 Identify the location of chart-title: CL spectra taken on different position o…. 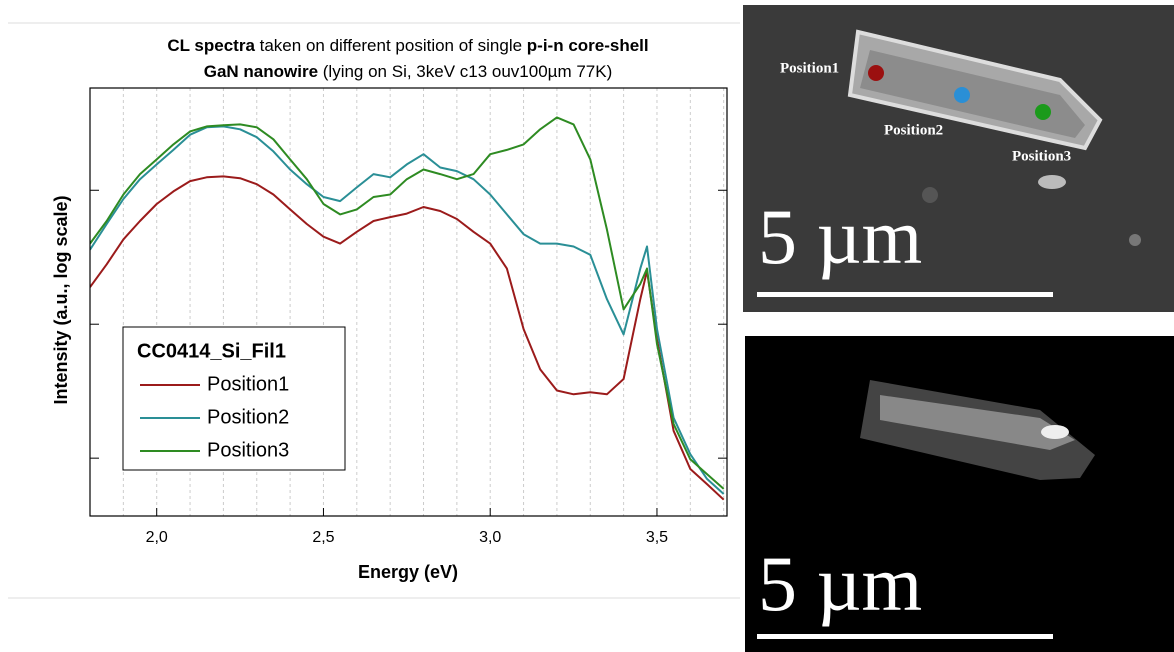
(407, 45).